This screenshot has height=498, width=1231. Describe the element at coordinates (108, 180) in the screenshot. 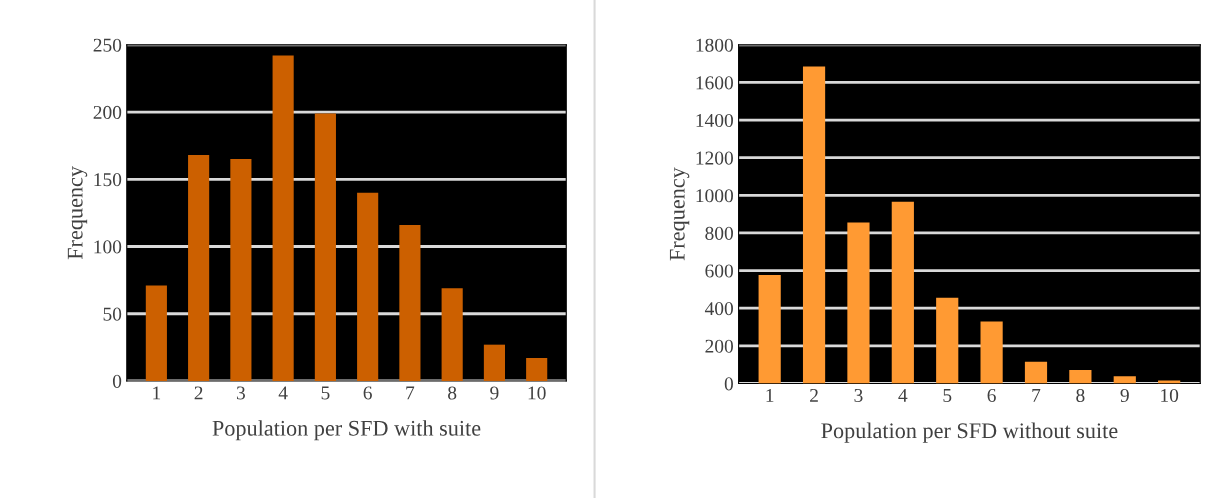

I see `y-tick-label: 150` at that location.